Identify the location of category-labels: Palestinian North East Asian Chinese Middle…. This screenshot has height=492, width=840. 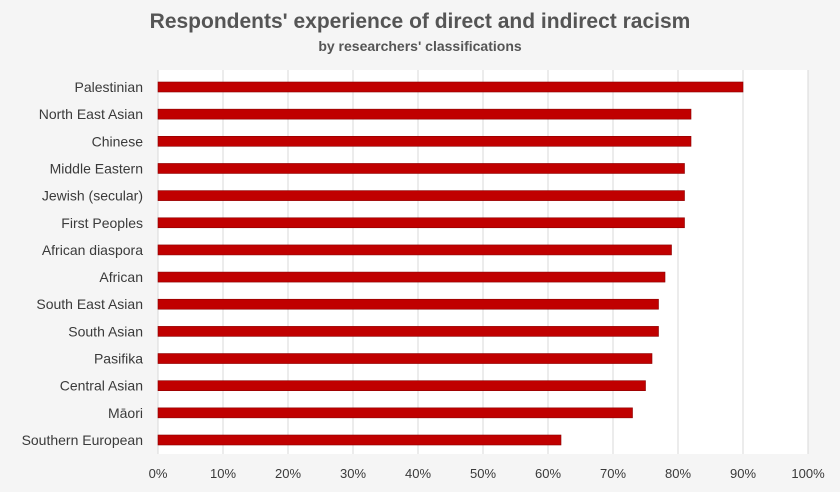
(83, 263).